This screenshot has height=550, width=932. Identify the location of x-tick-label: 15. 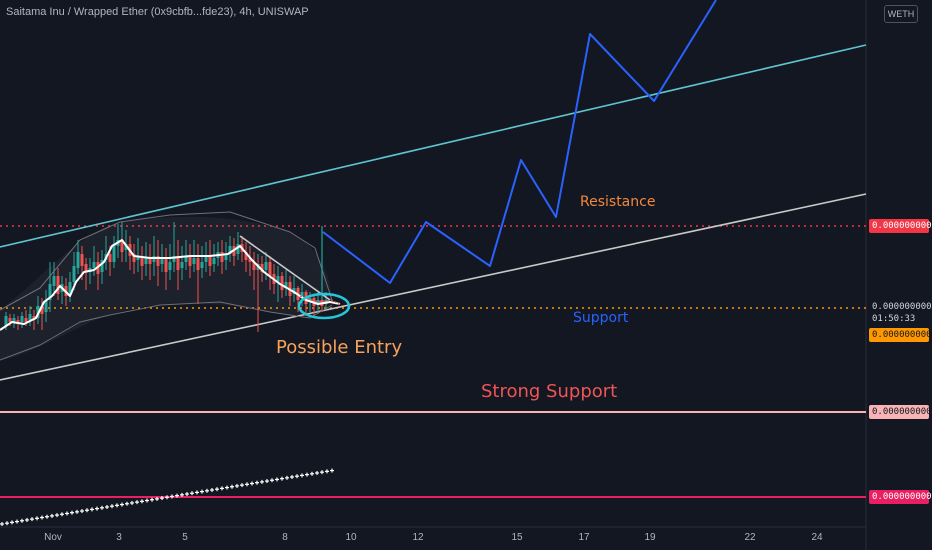
(517, 537).